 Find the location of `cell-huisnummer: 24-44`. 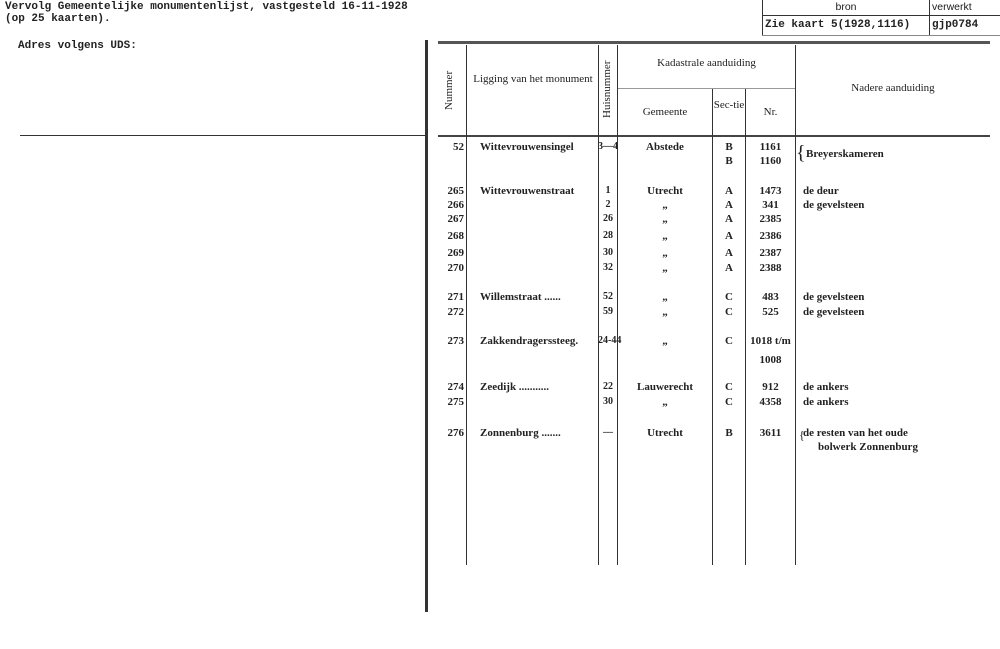

cell-huisnummer: 24-44 is located at coordinates (610, 340).